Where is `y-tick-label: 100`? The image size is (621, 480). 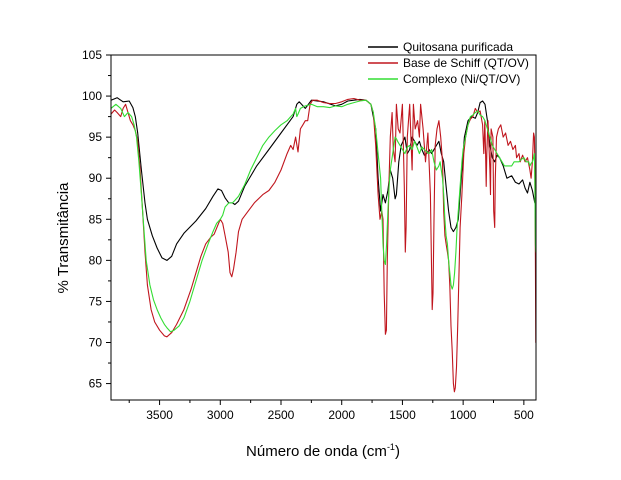 y-tick-label: 100 is located at coordinates (92, 96).